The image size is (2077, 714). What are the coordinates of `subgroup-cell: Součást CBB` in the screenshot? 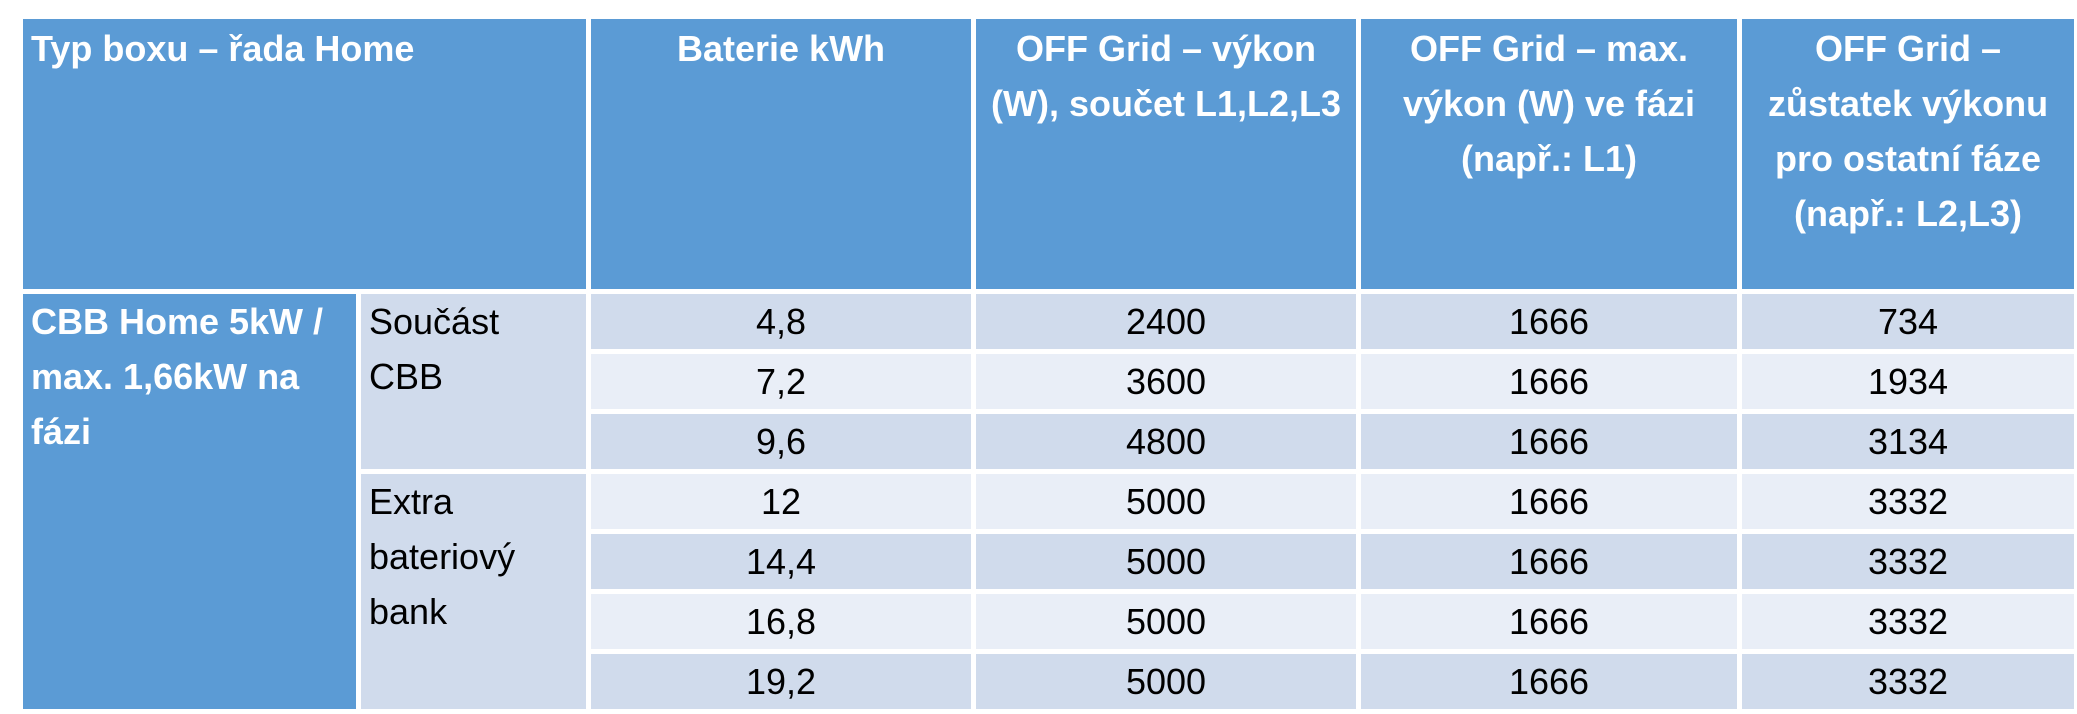 It's located at (474, 381).